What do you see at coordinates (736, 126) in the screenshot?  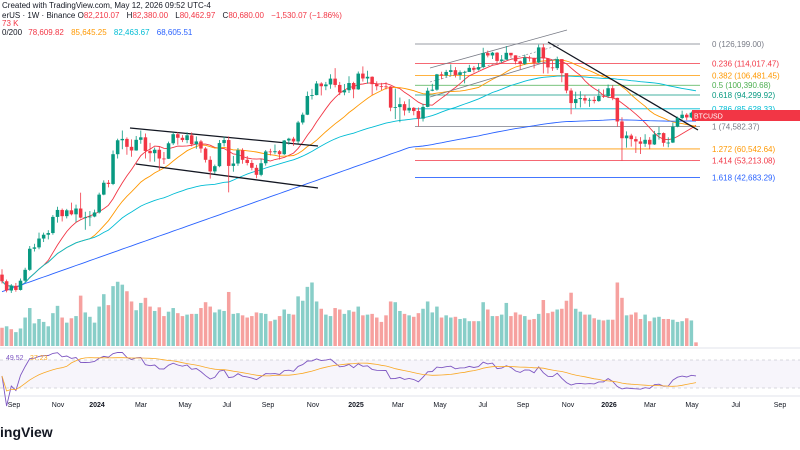 I see `fib-label-6: 1 (74,582.37)` at bounding box center [736, 126].